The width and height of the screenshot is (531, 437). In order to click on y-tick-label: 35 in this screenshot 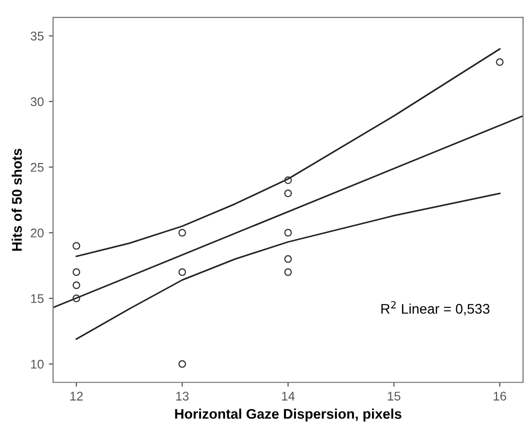, I will do `click(37, 36)`.